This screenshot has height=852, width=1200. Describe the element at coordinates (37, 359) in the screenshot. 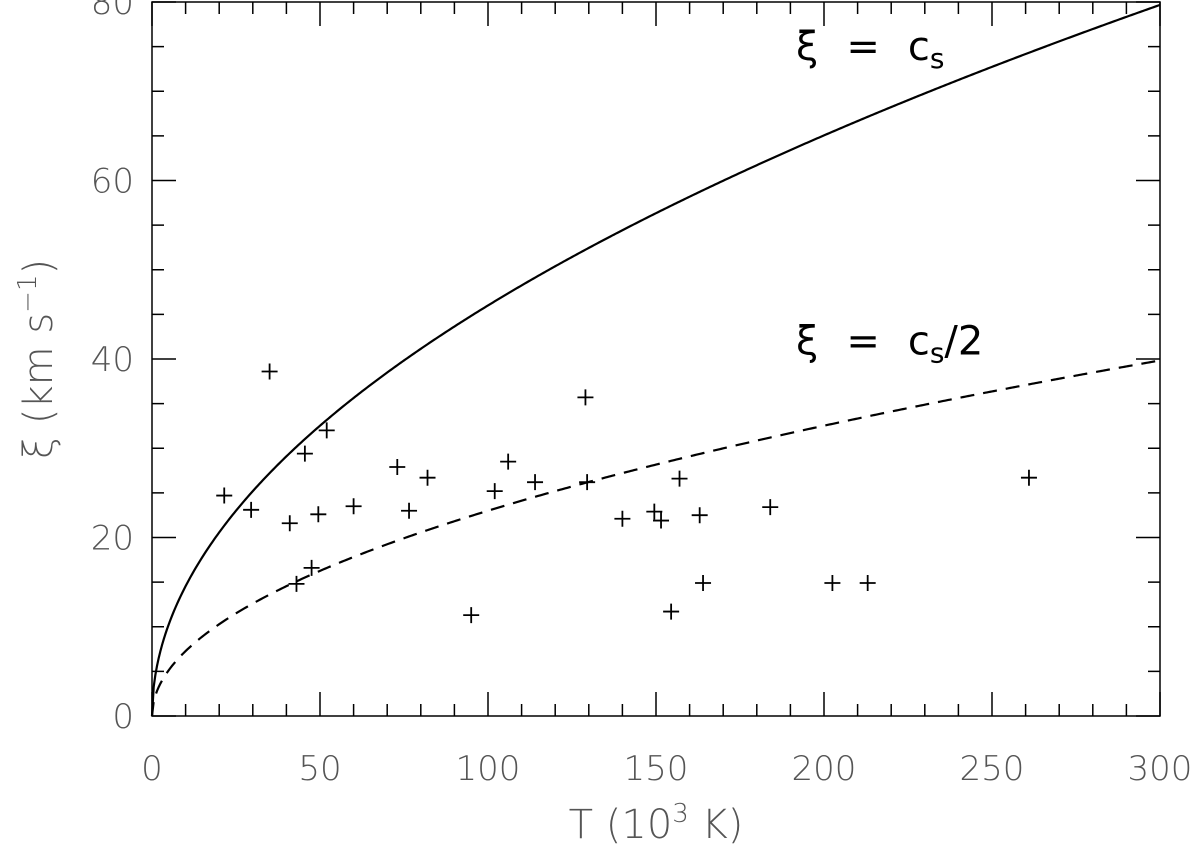

I see `y-axis-title: ξ (km s−1)` at that location.